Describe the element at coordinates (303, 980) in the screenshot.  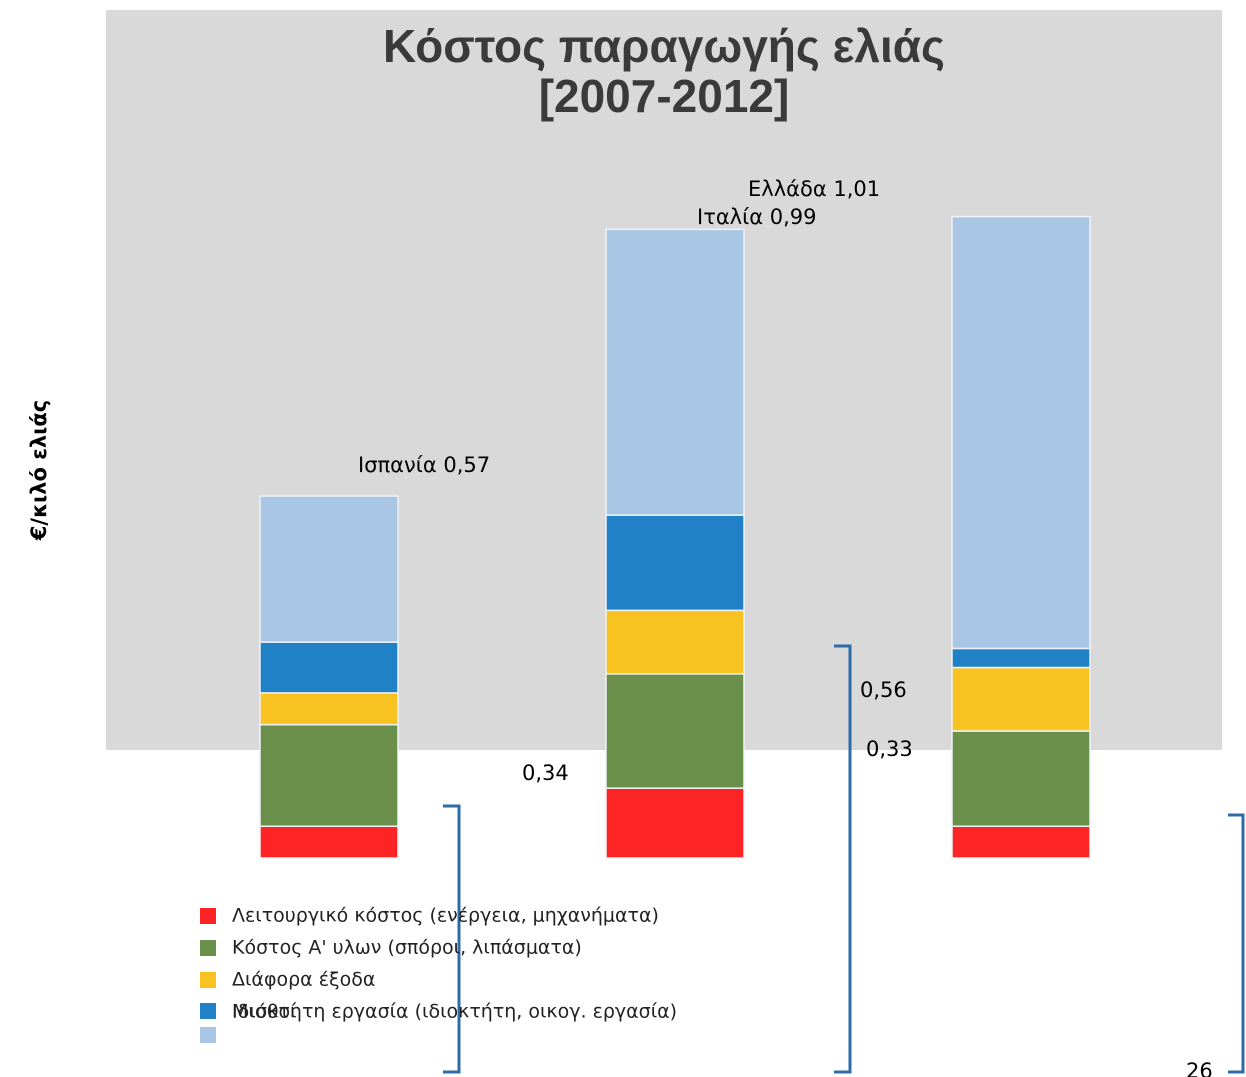
I see `legend-label: Διάφορα έξοδα` at that location.